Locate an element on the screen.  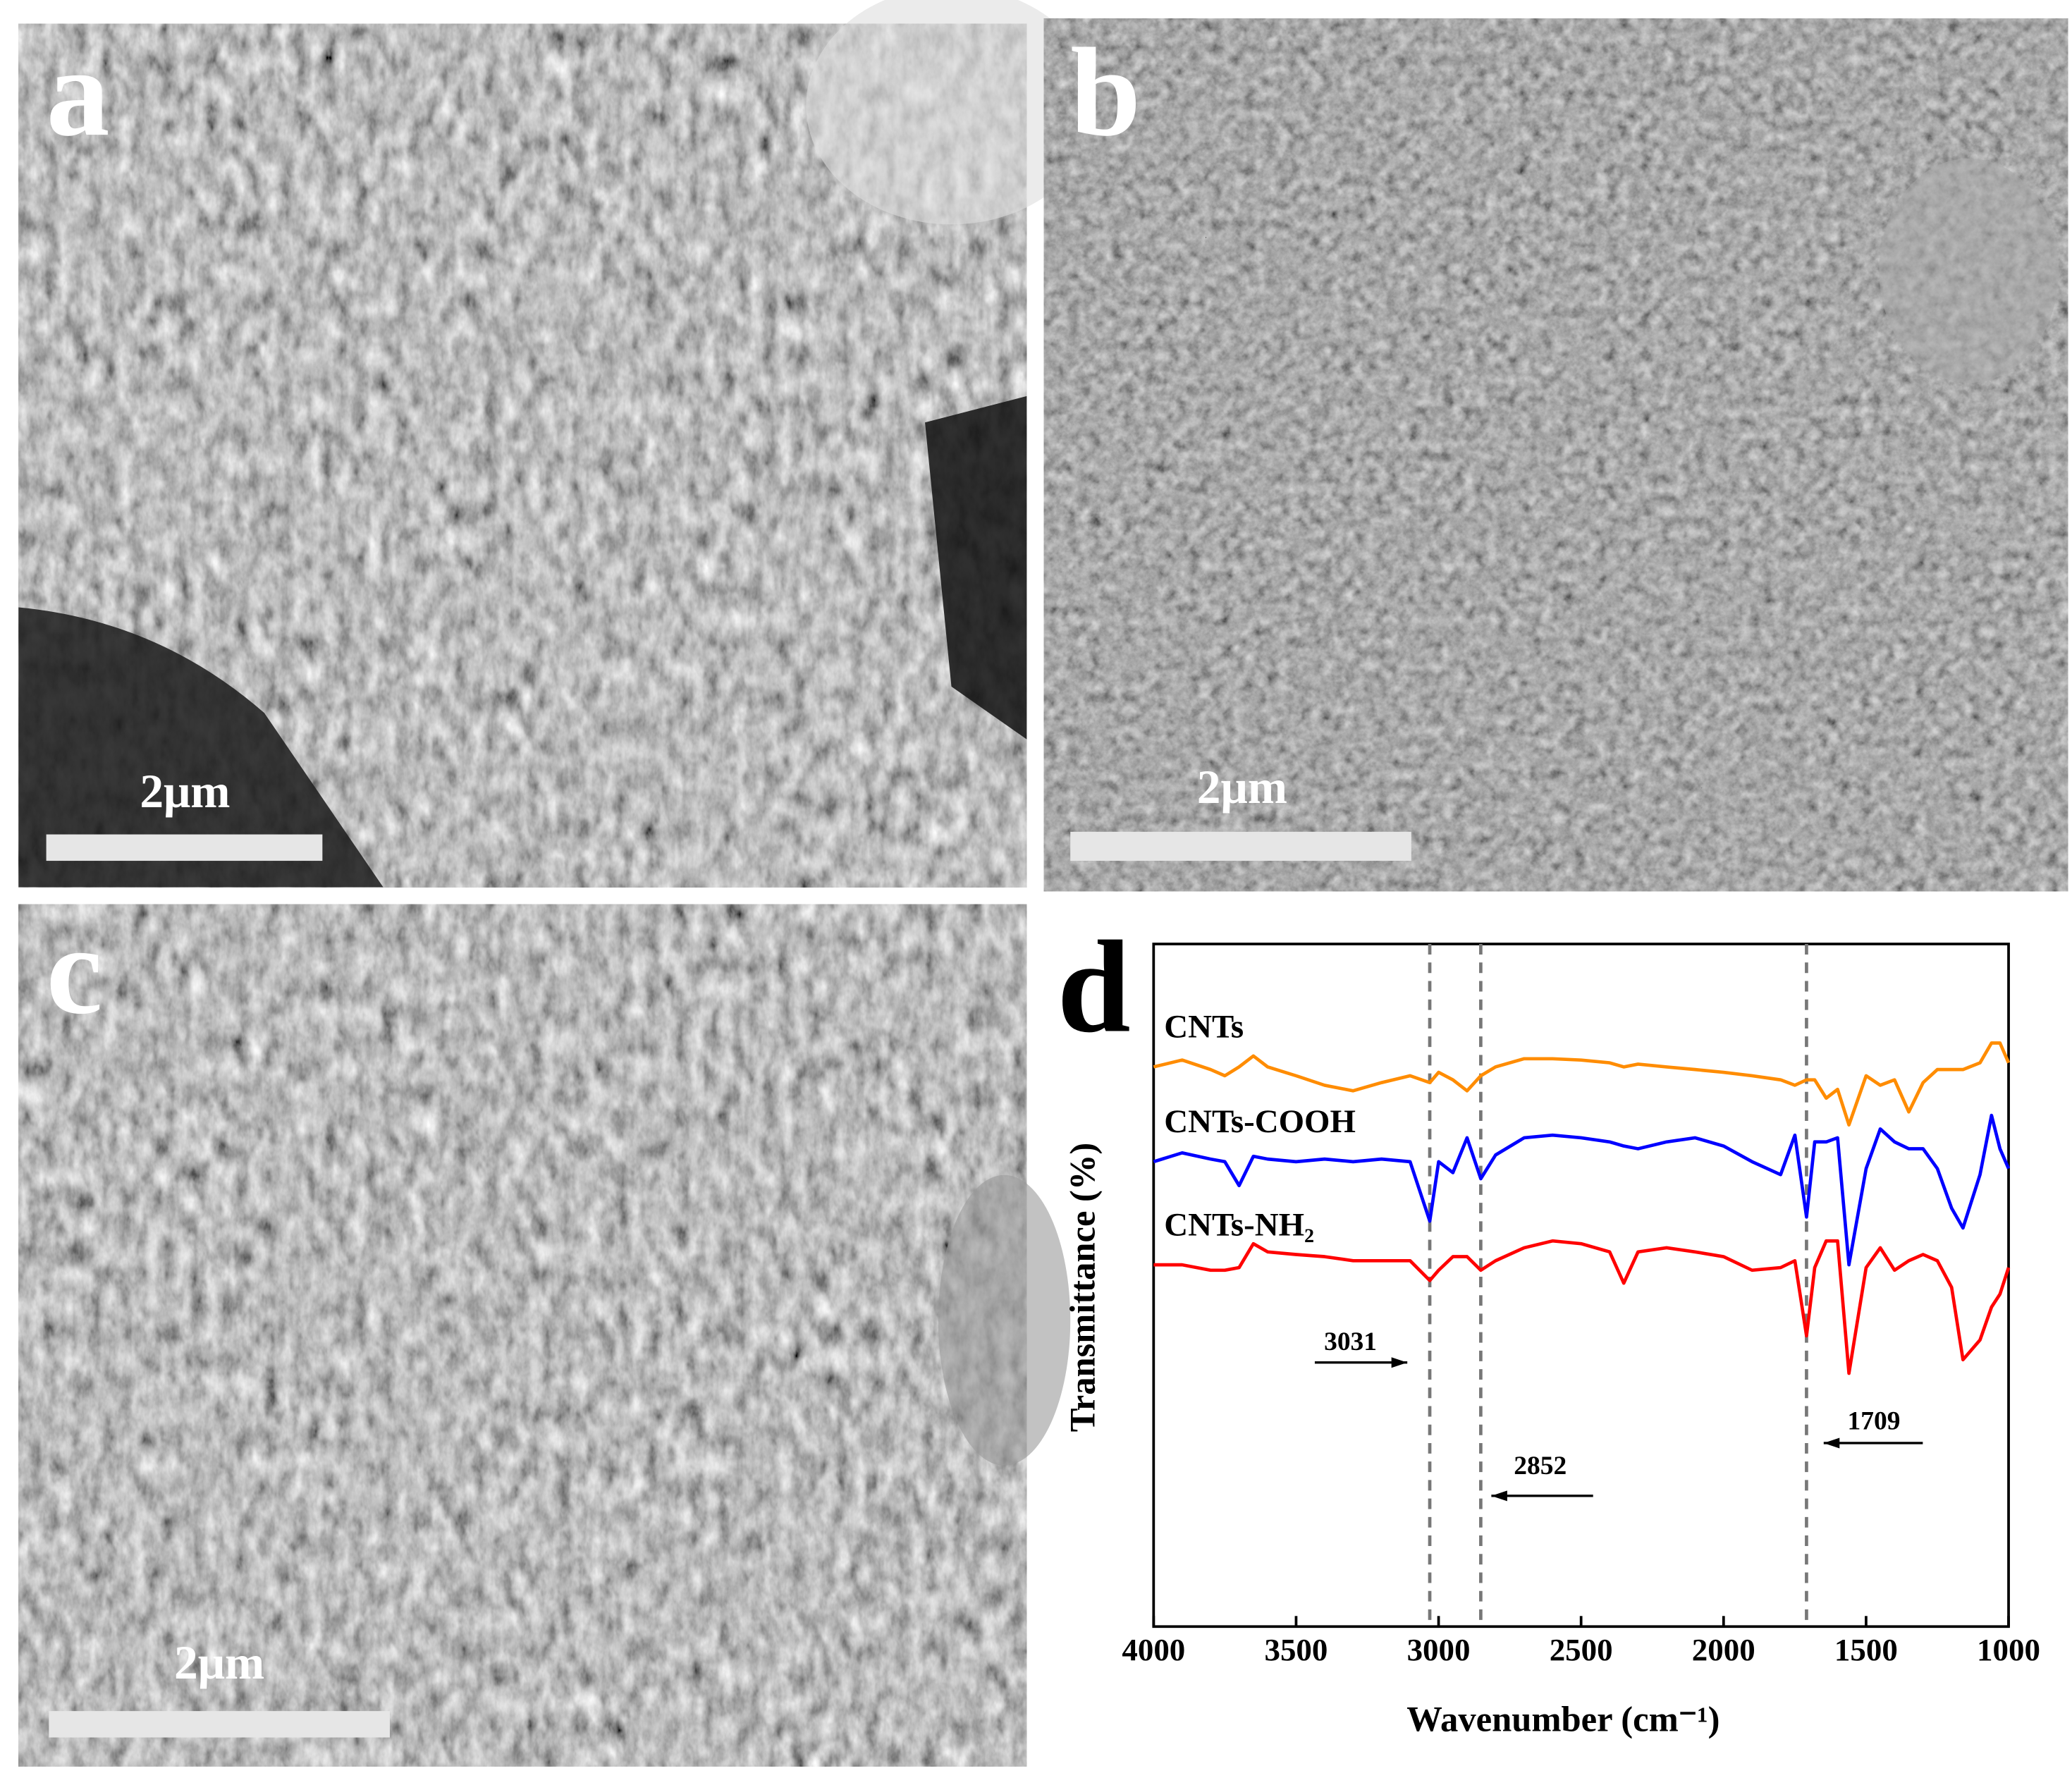
panel-label: c is located at coordinates (75, 971).